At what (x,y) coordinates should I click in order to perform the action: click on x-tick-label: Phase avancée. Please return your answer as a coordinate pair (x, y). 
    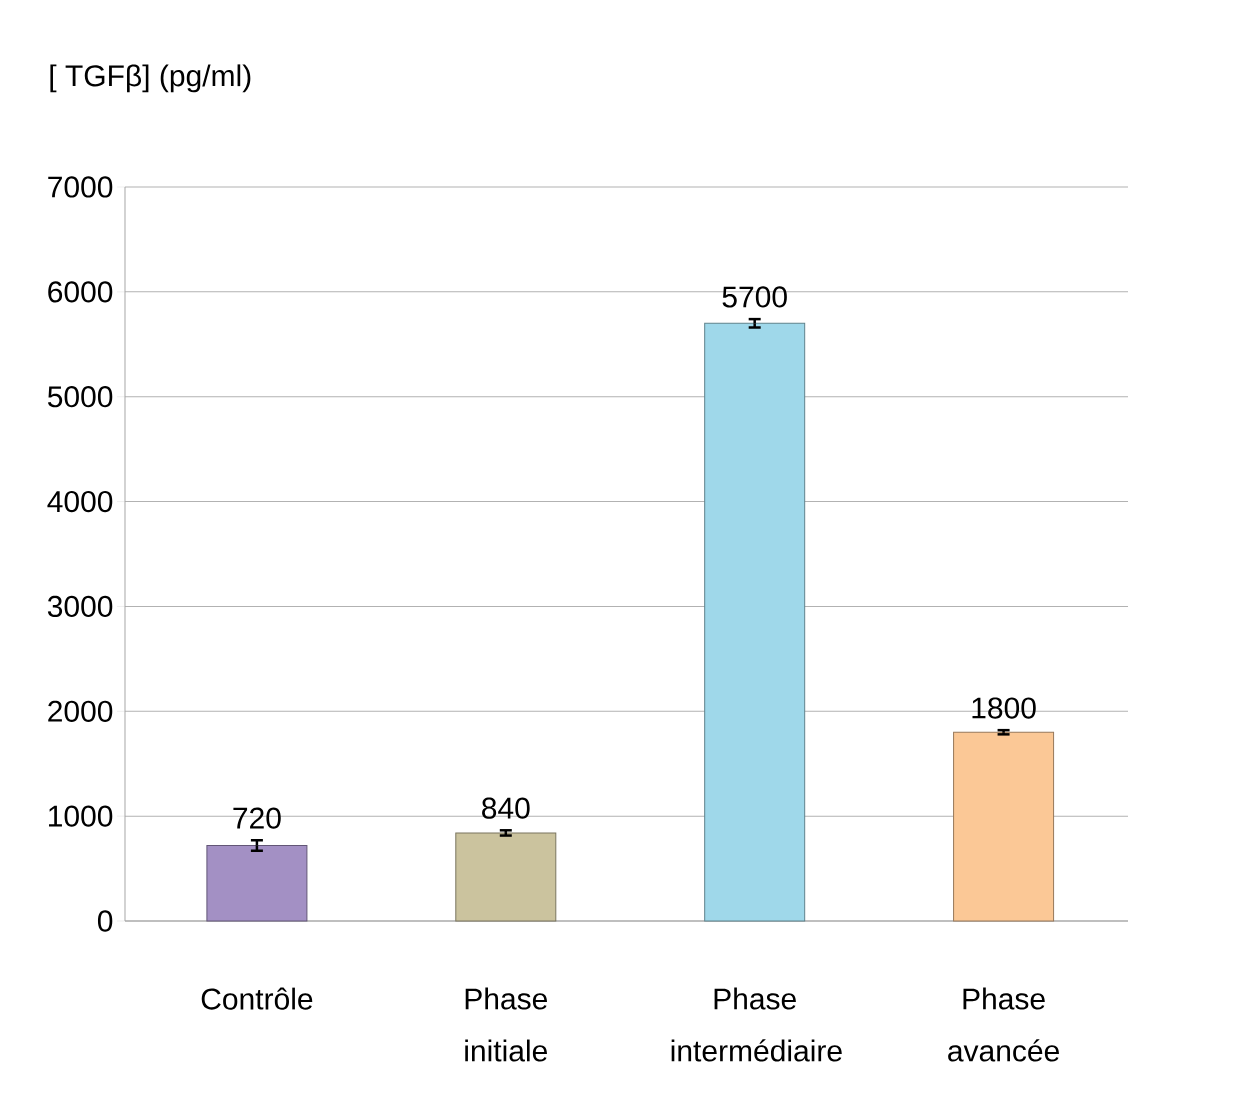
    Looking at the image, I should click on (1003, 1024).